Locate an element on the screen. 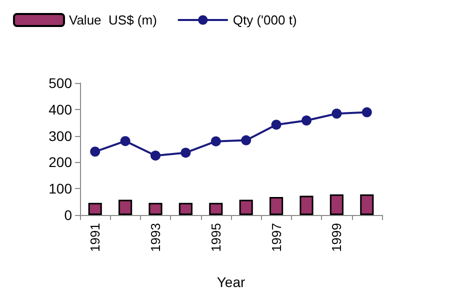  x-tick-label: 1991 is located at coordinates (95, 237).